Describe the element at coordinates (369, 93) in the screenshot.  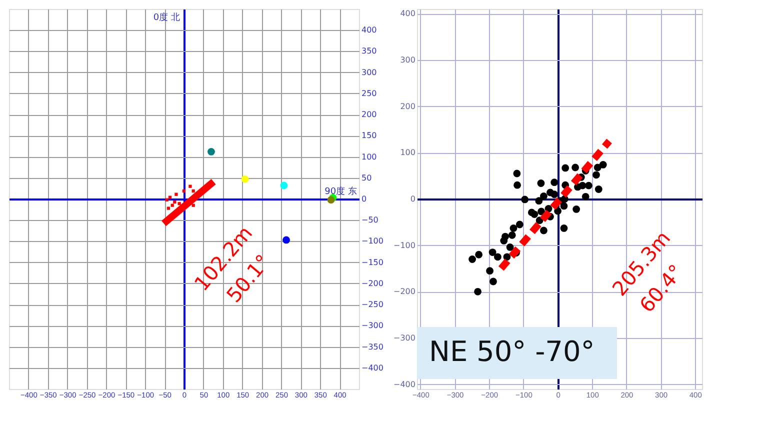
I see `y-tick-label: 250` at that location.